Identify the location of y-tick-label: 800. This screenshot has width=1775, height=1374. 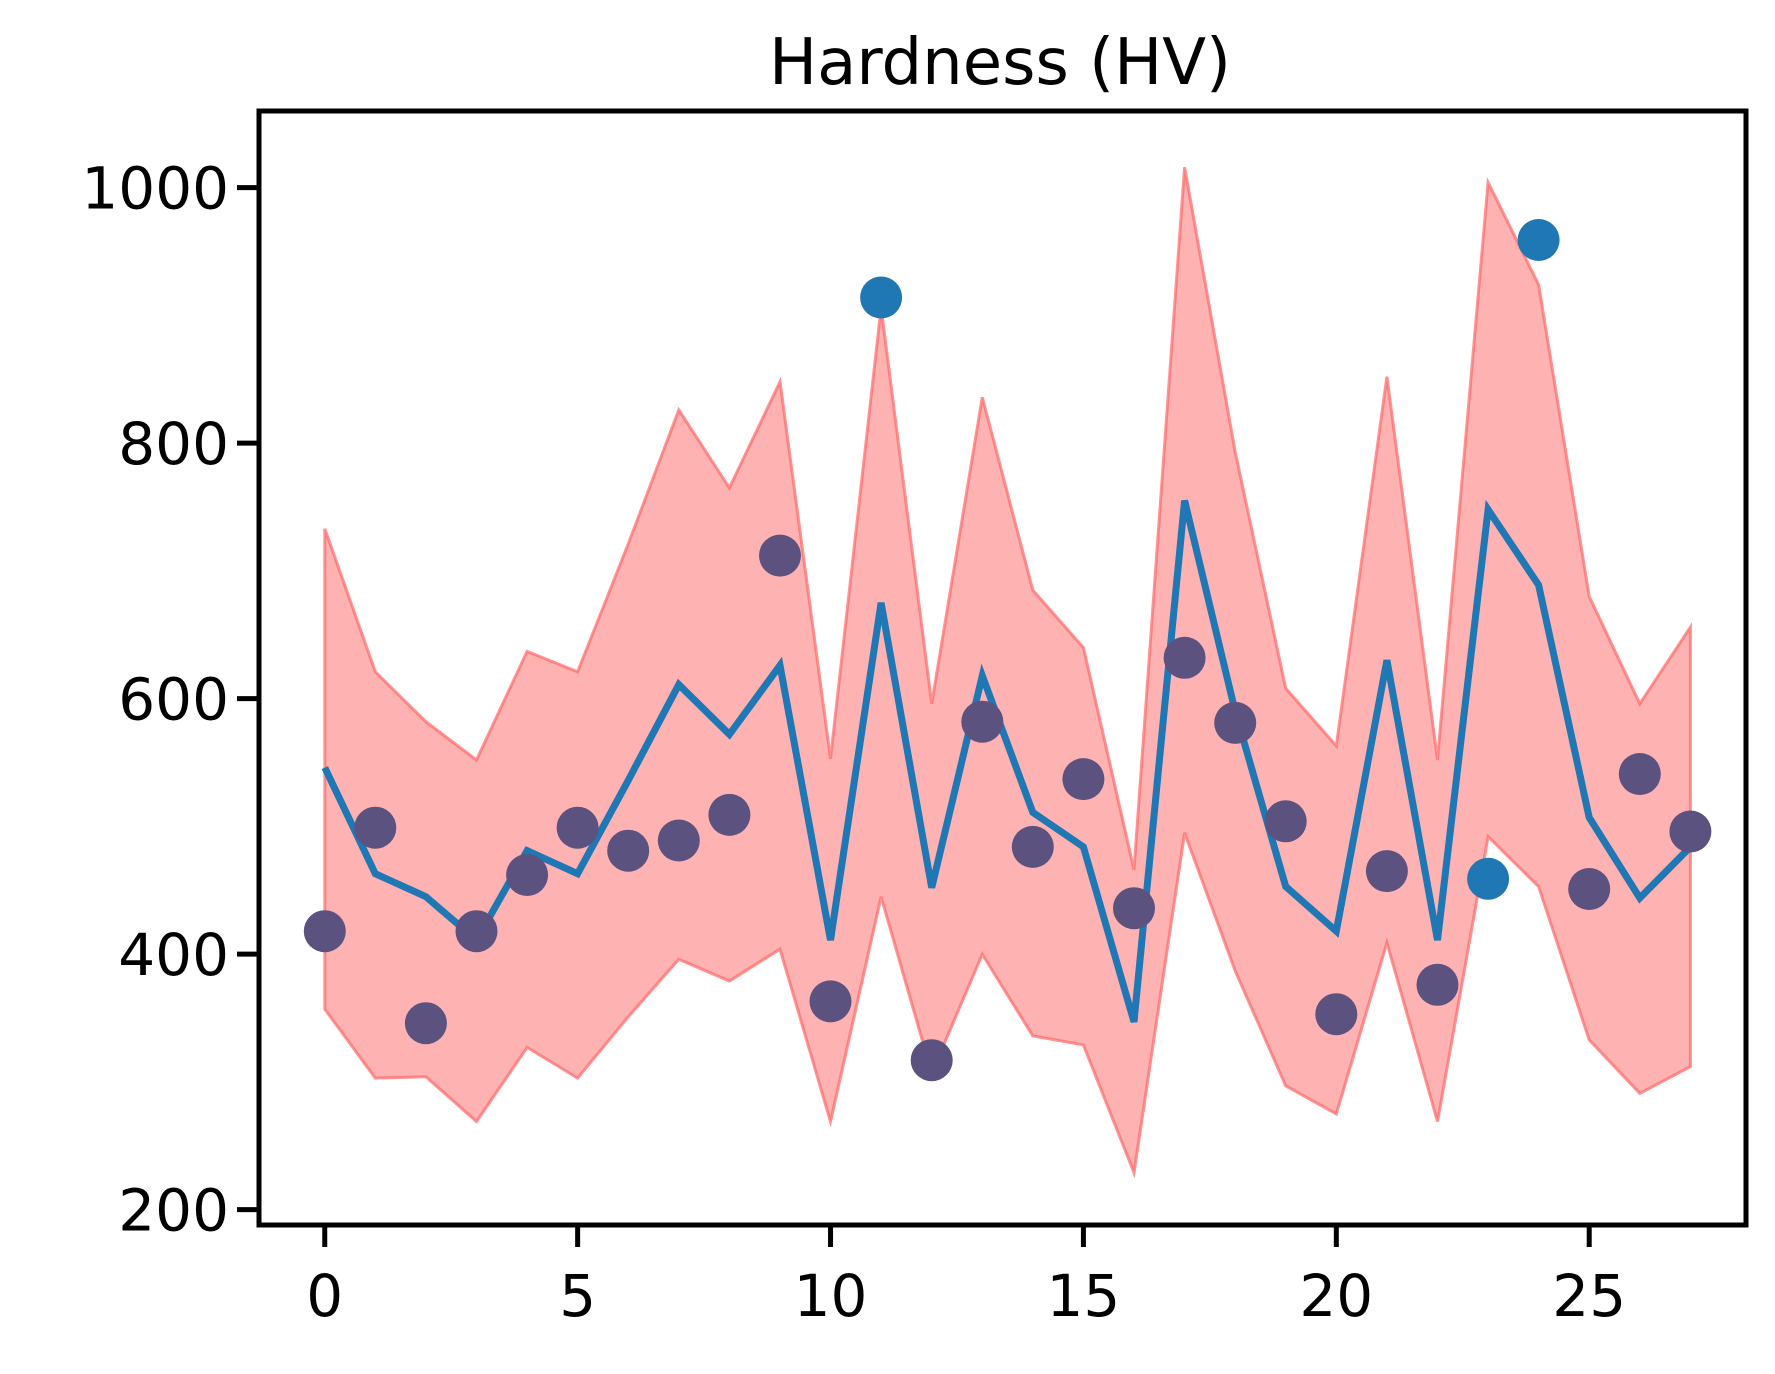
(173, 444).